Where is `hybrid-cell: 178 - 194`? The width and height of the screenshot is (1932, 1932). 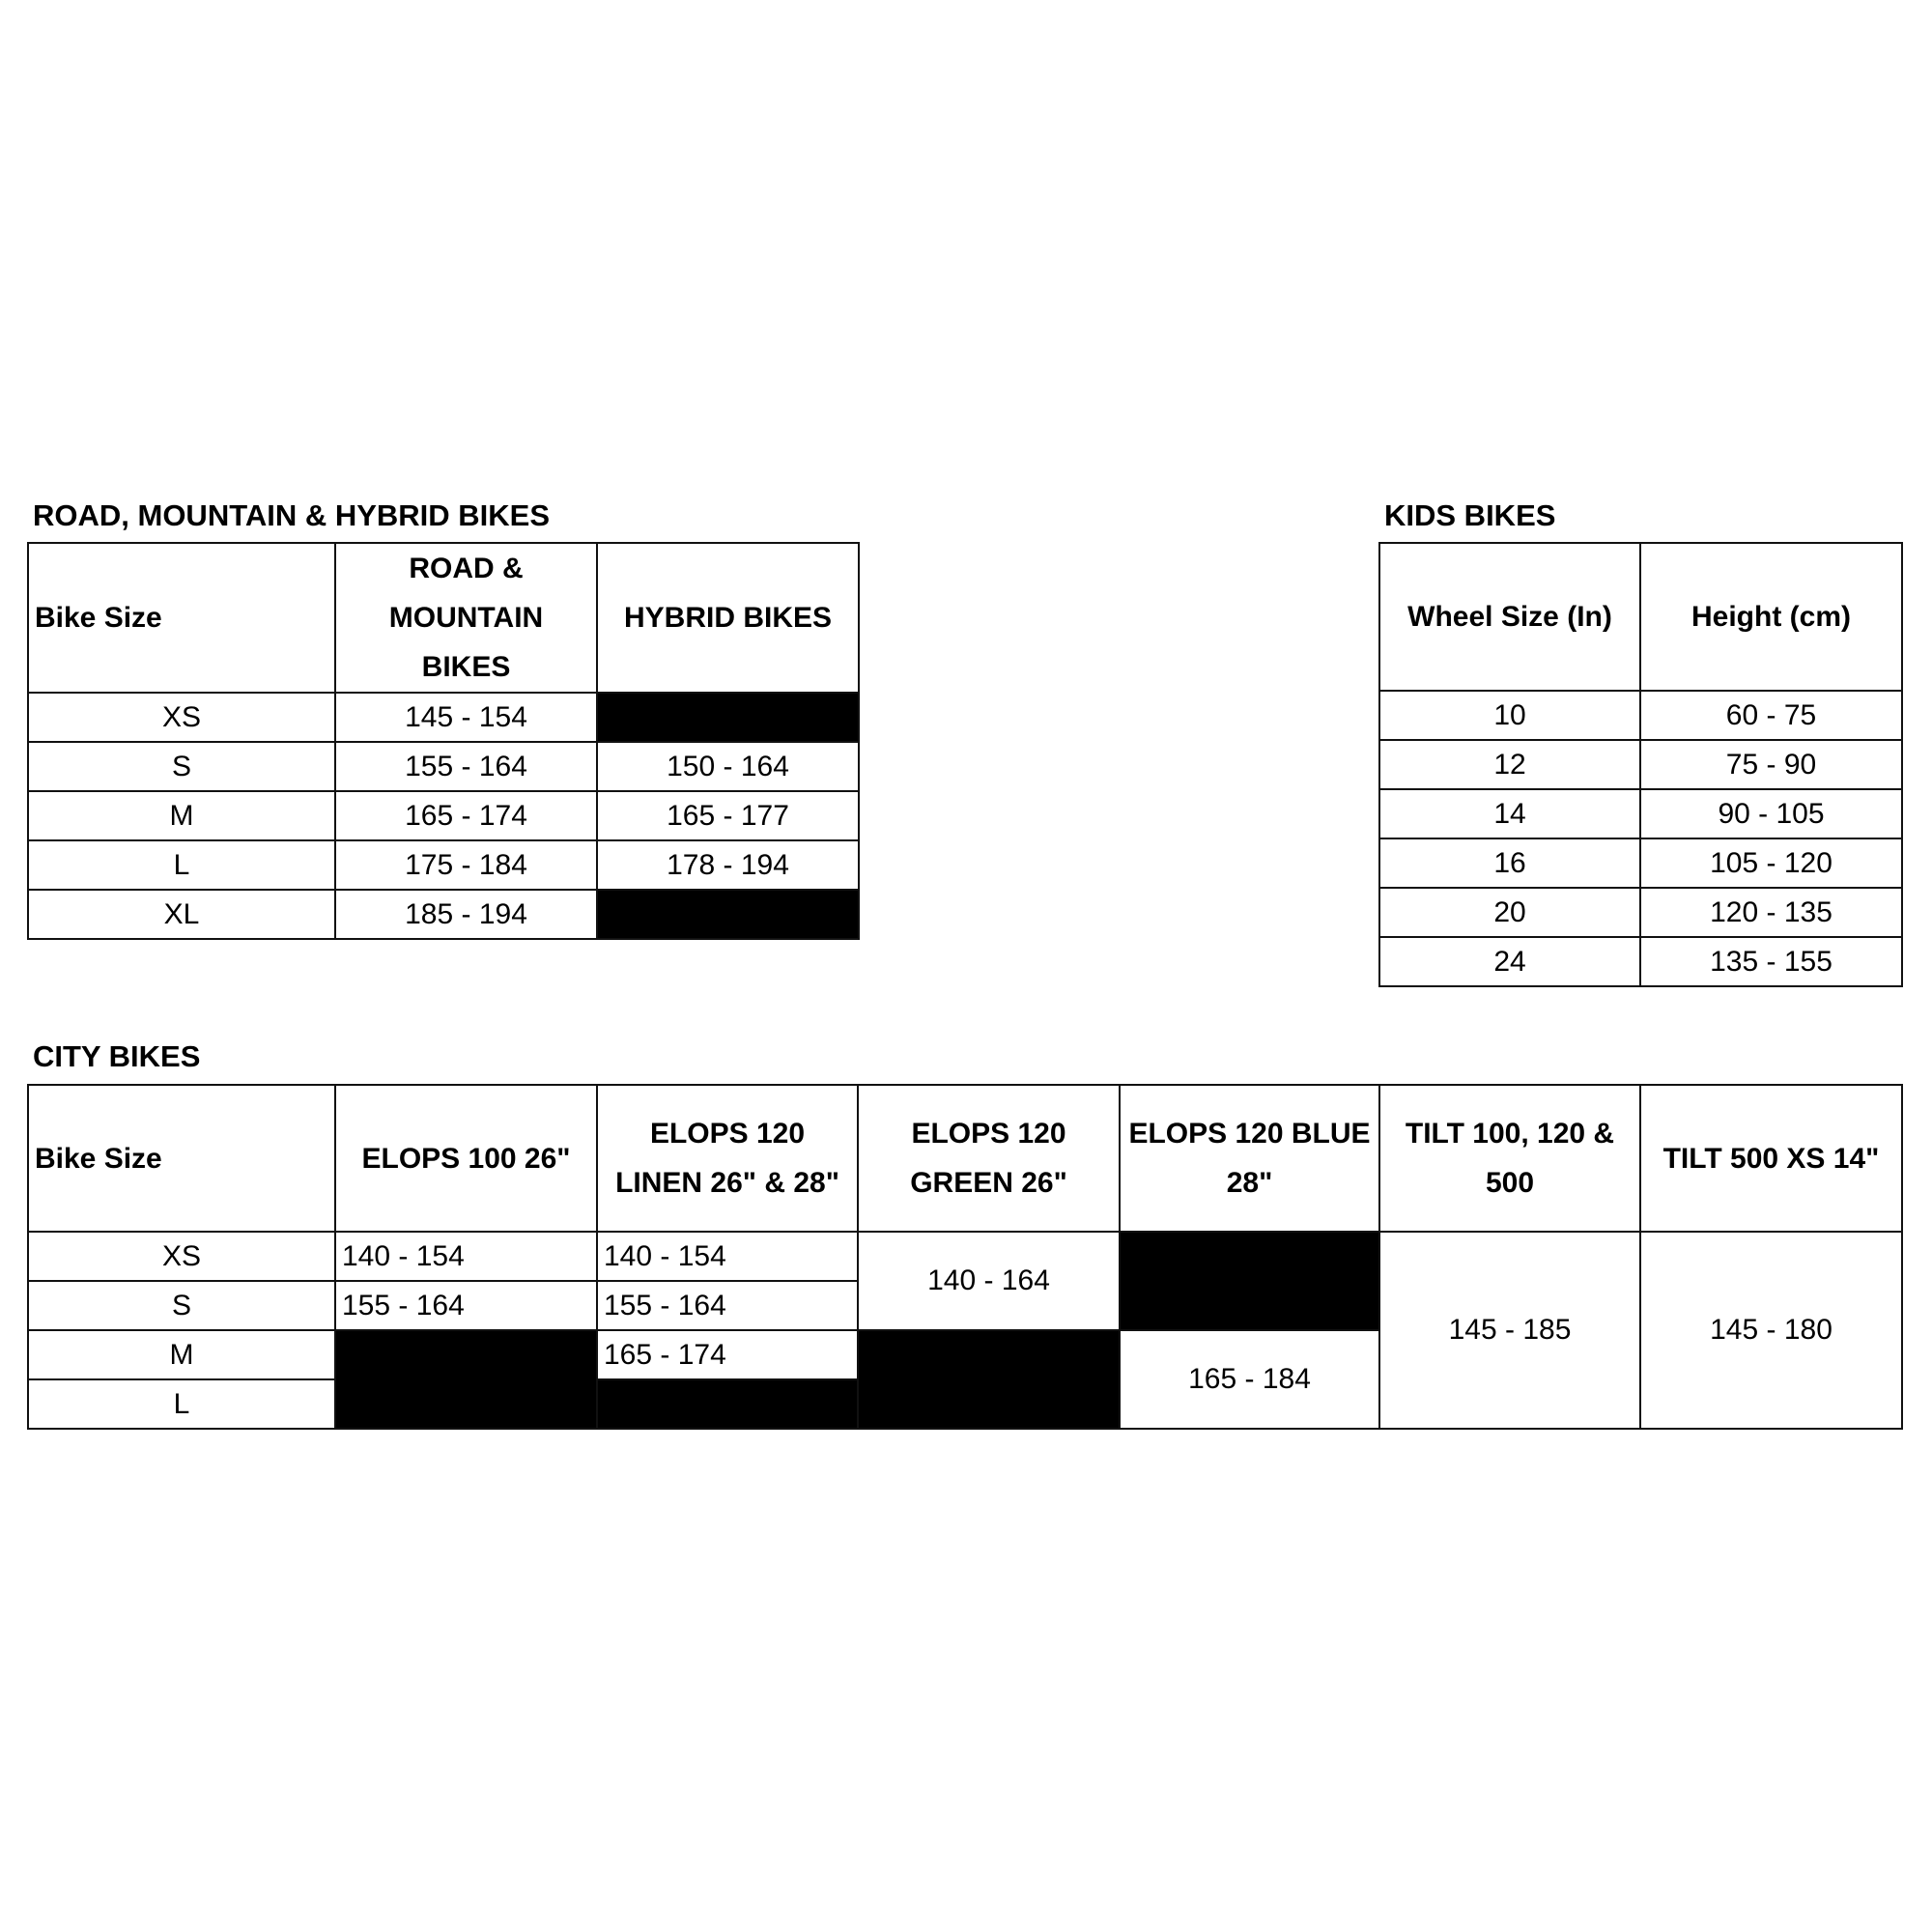
hybrid-cell: 178 - 194 is located at coordinates (728, 865).